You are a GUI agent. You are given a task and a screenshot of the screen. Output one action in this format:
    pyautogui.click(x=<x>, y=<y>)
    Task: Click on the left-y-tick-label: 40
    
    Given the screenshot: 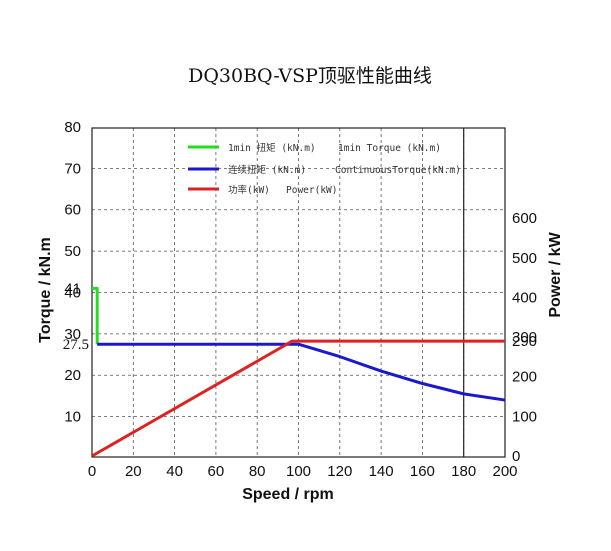 What is the action you would take?
    pyautogui.click(x=72, y=292)
    